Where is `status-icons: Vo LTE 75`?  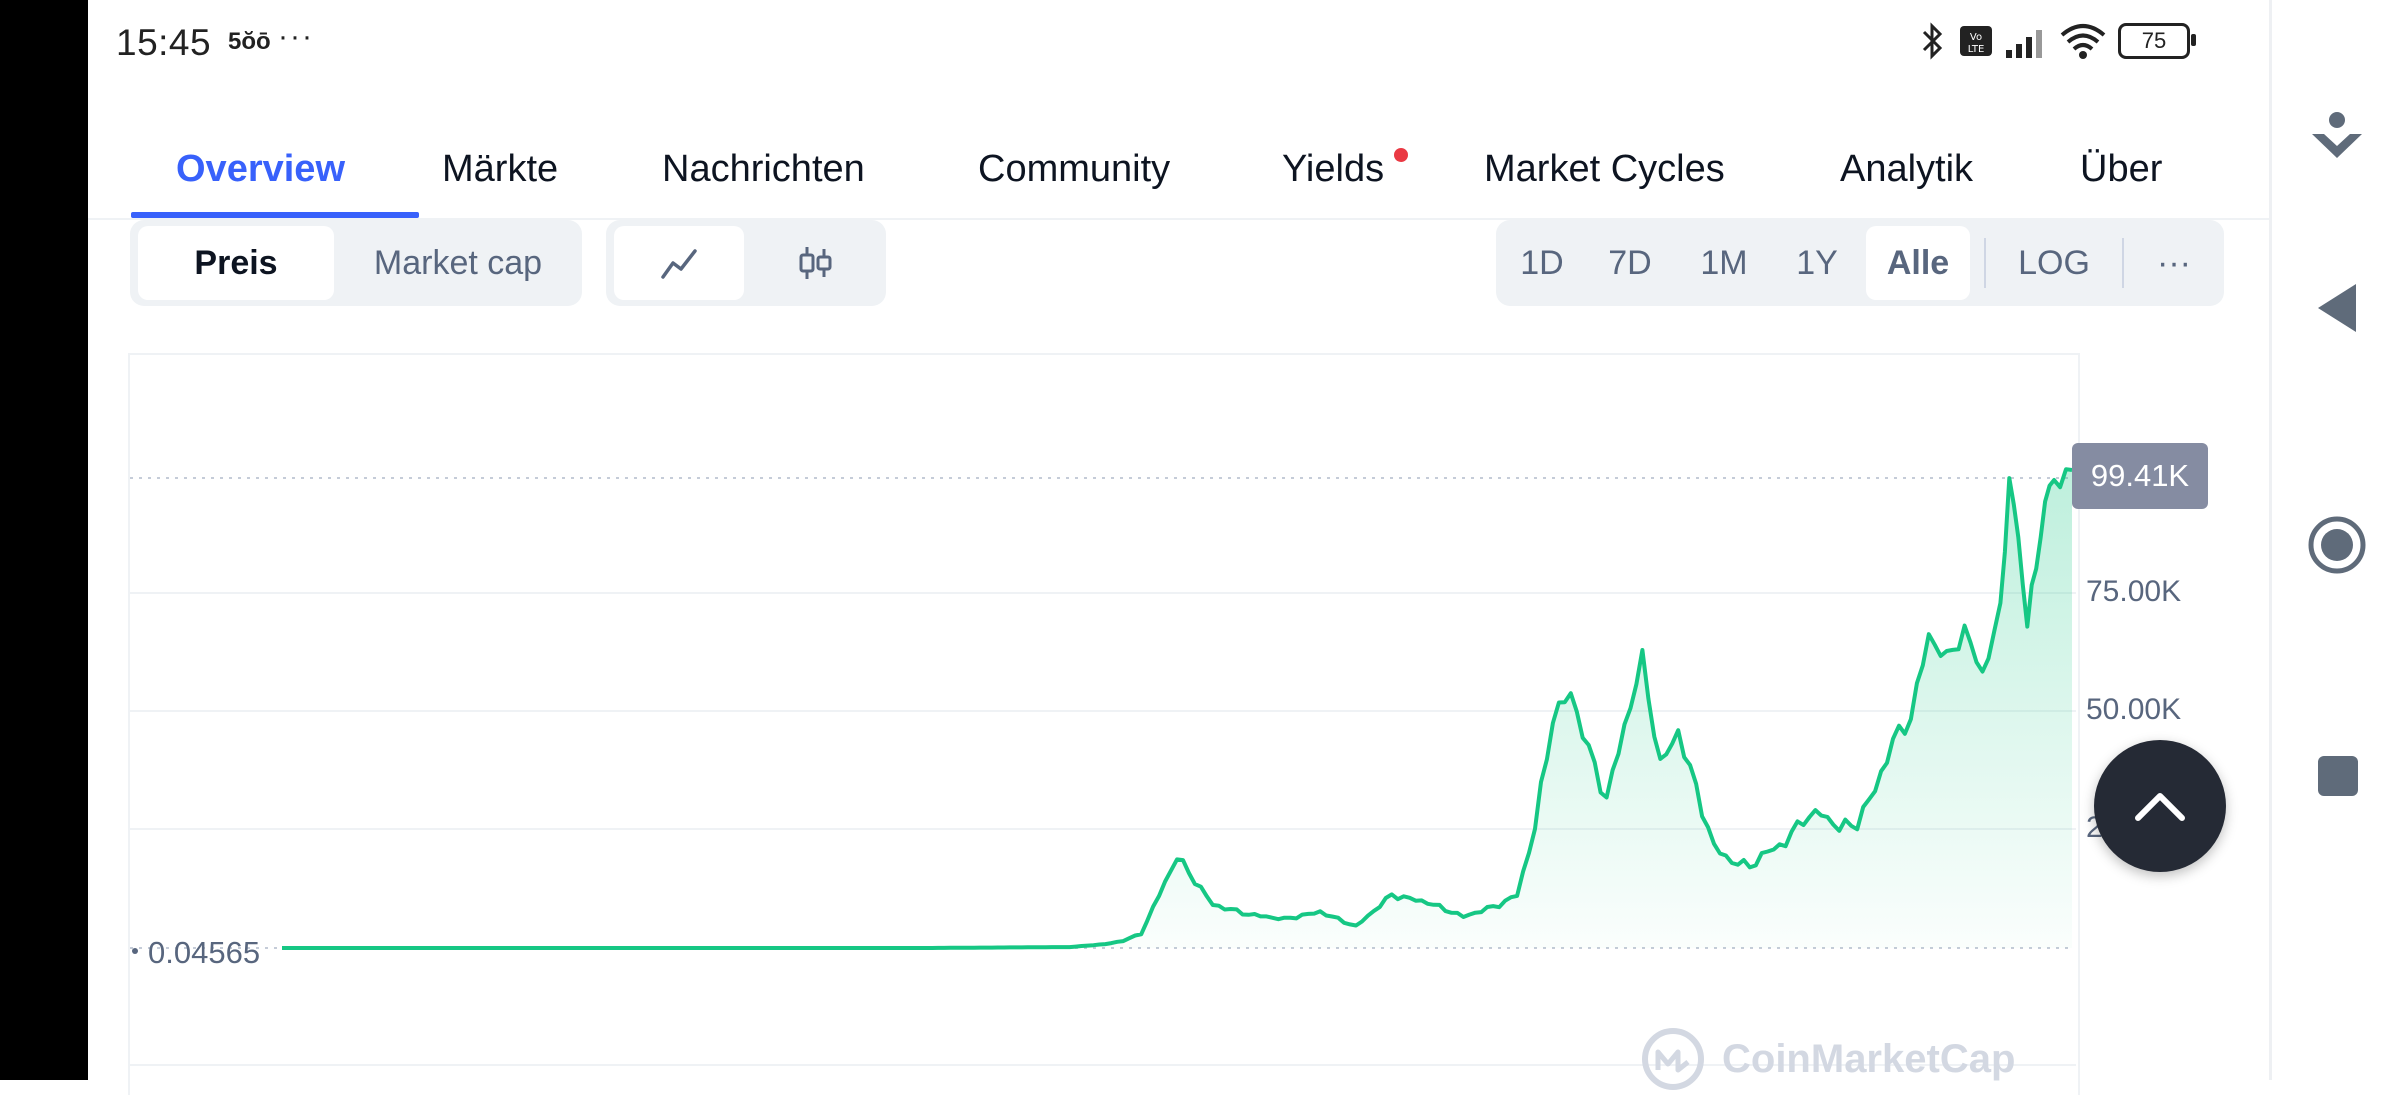 status-icons: Vo LTE 75 is located at coordinates (2057, 41).